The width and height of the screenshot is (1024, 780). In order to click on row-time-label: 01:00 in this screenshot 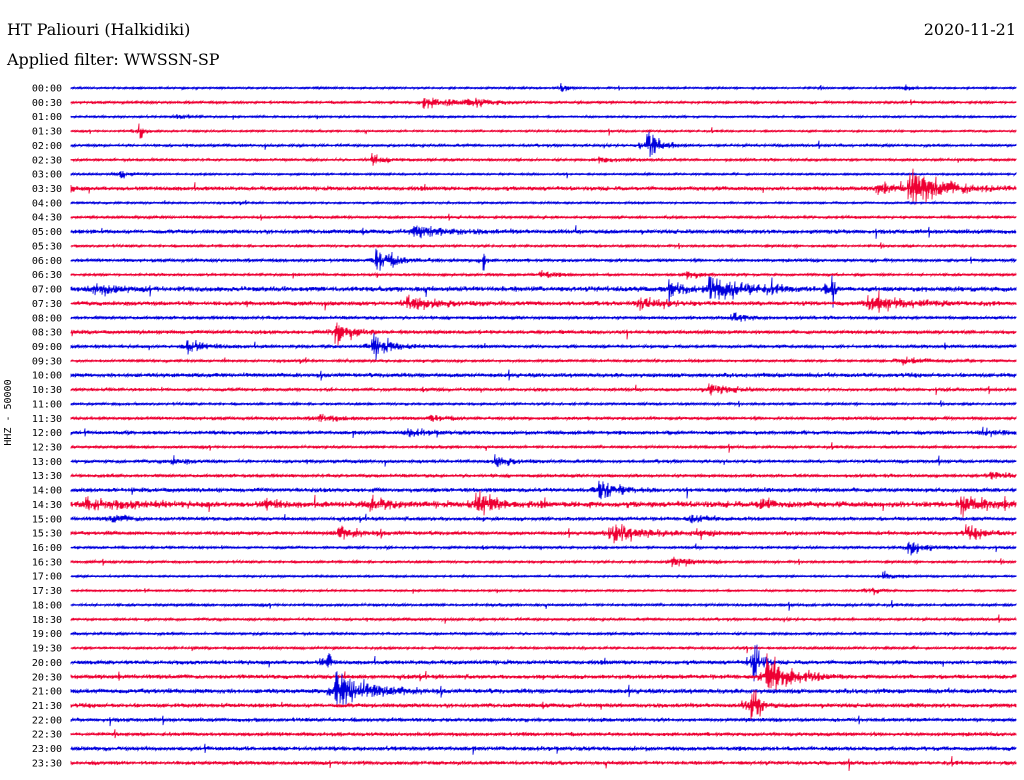, I will do `click(47, 117)`.